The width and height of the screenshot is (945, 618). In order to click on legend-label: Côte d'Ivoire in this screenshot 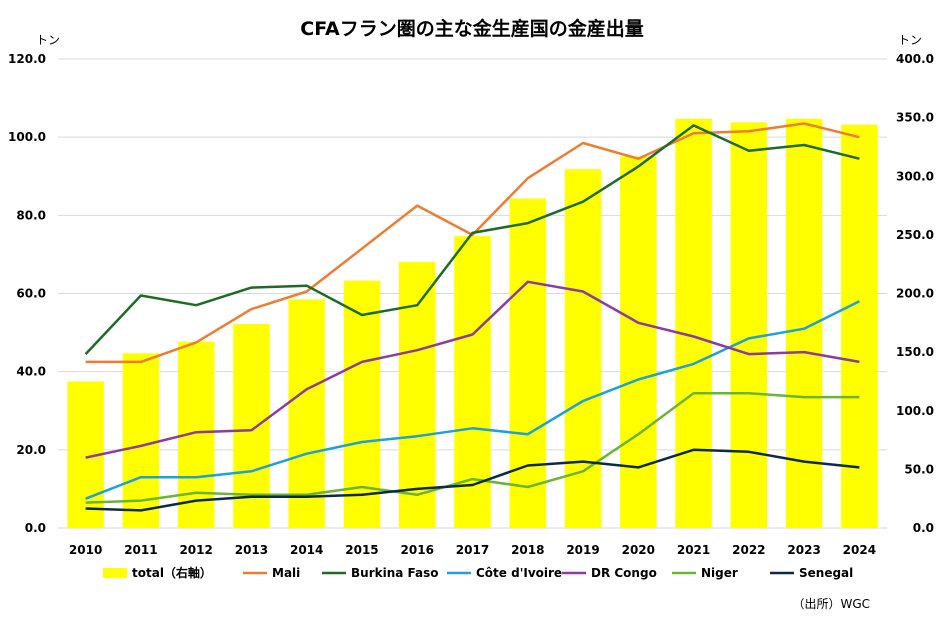, I will do `click(519, 573)`.